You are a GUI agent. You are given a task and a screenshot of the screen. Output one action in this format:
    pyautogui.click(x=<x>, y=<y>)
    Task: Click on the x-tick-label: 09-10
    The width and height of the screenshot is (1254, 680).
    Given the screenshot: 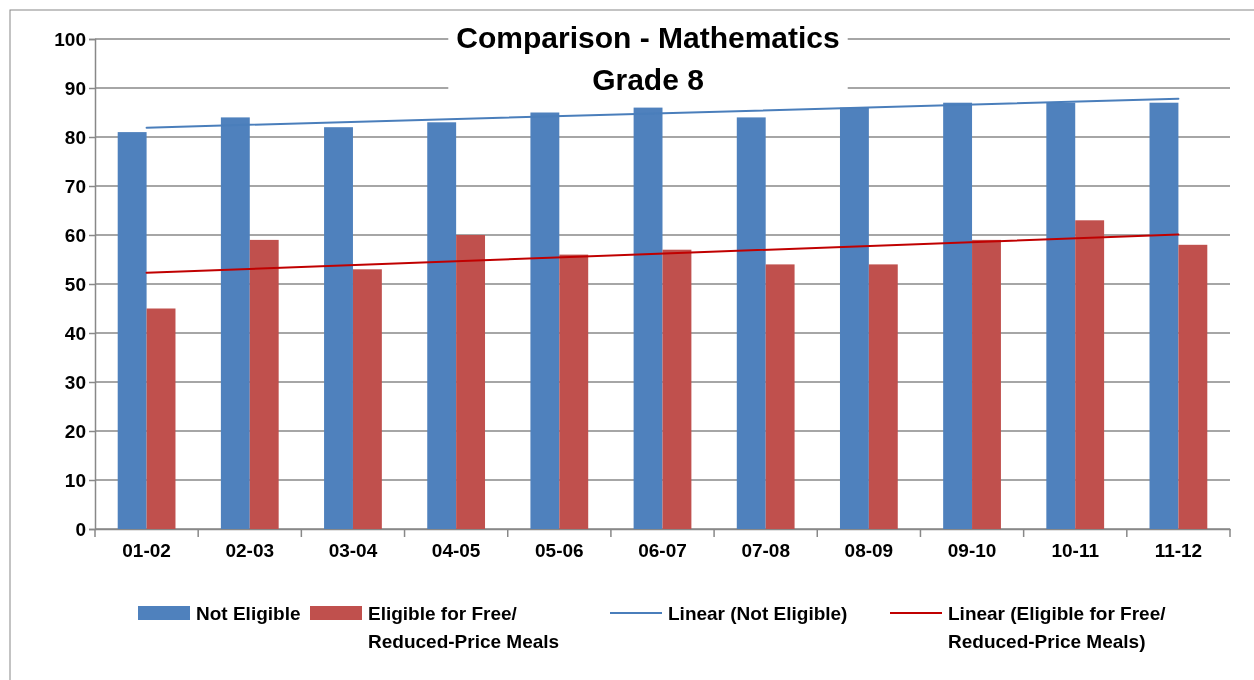 What is the action you would take?
    pyautogui.click(x=972, y=550)
    